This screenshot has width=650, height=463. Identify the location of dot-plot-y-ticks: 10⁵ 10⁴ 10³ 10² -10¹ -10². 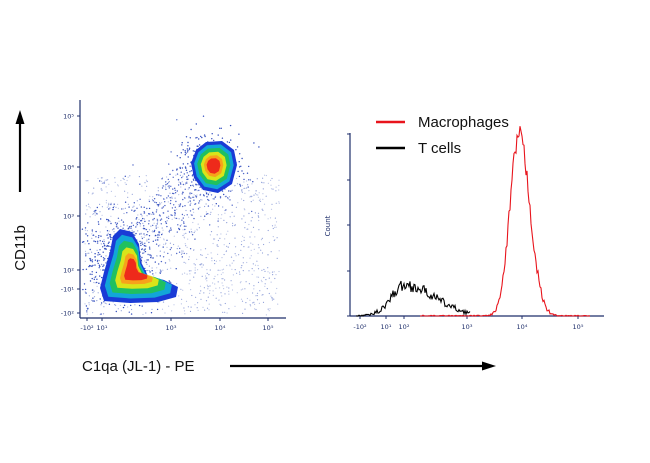
(70, 215).